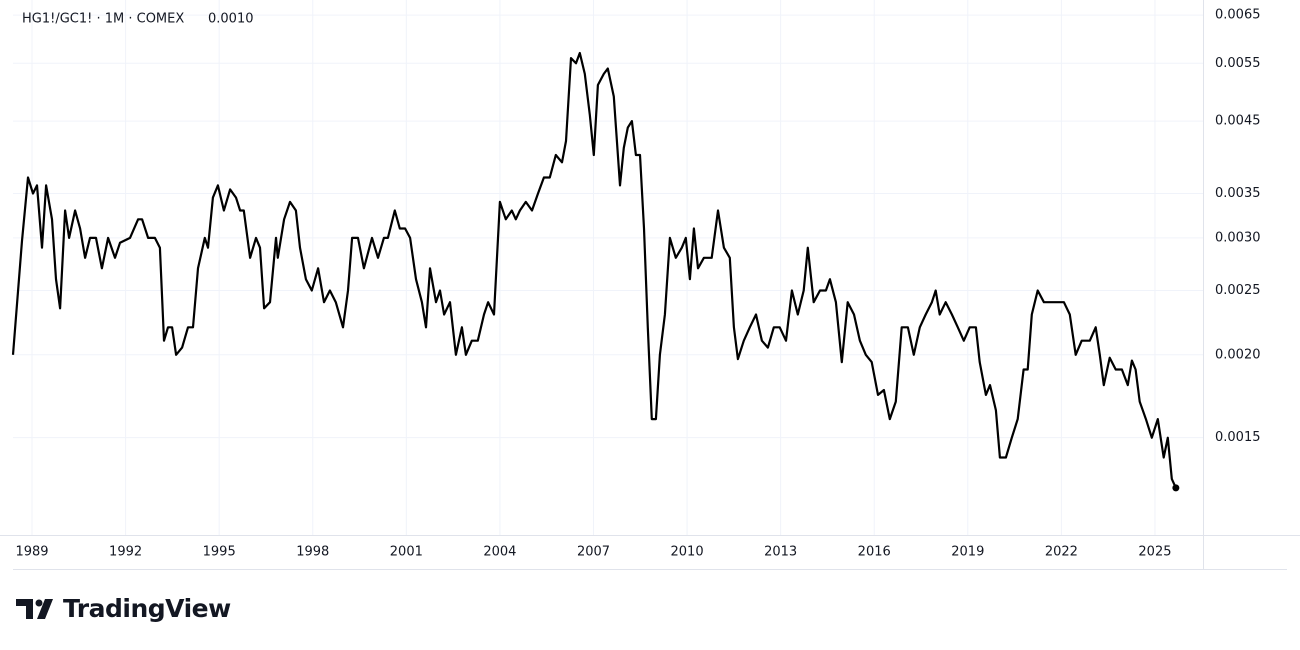 The width and height of the screenshot is (1300, 650). What do you see at coordinates (1238, 15) in the screenshot?
I see `y-tick-label: 0.0065` at bounding box center [1238, 15].